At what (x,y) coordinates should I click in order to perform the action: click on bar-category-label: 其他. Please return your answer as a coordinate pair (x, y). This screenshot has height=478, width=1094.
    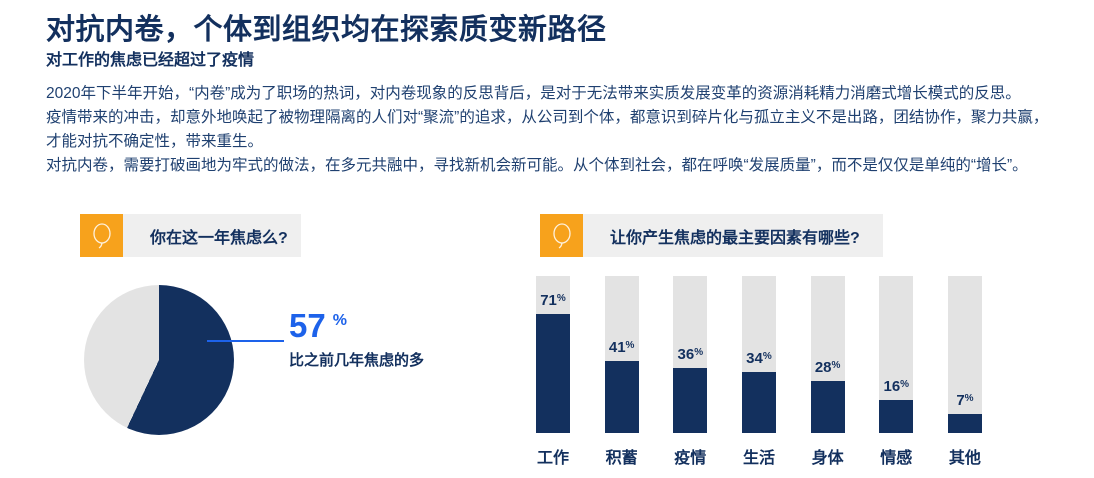
    Looking at the image, I should click on (964, 458).